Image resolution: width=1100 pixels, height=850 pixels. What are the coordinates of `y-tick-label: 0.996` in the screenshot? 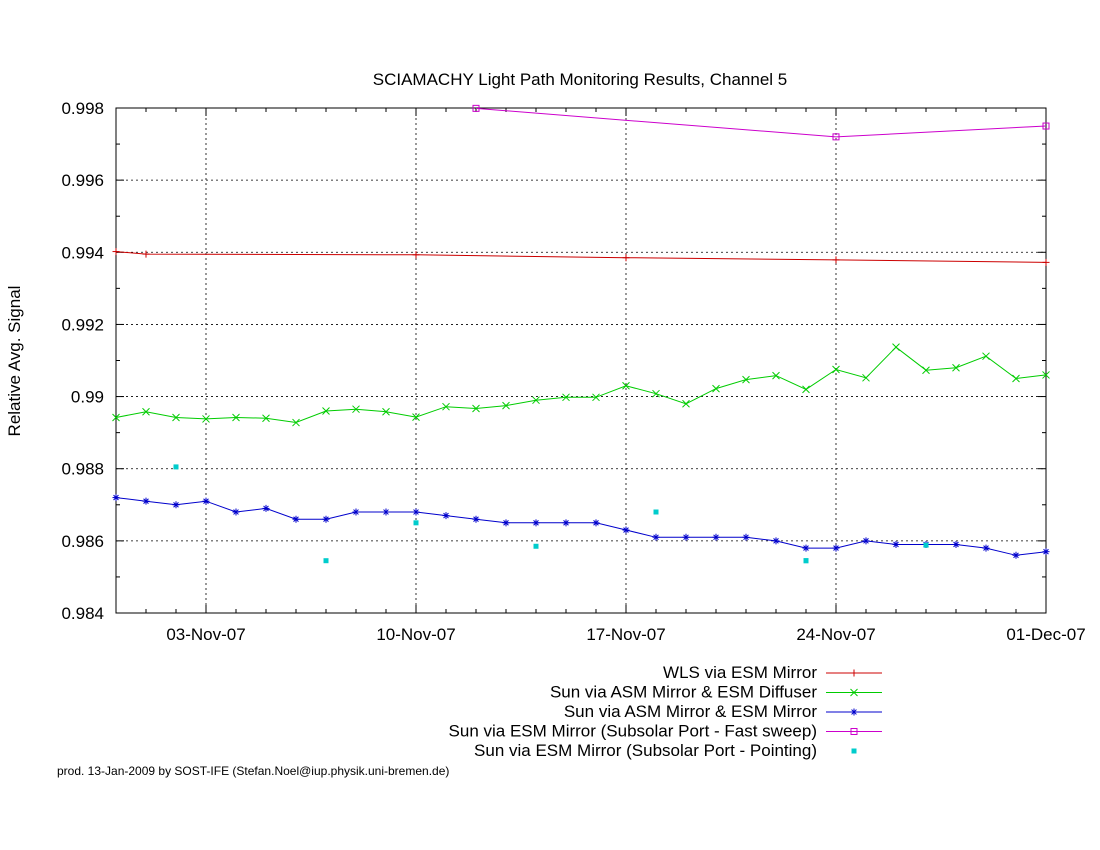 It's located at (82, 180).